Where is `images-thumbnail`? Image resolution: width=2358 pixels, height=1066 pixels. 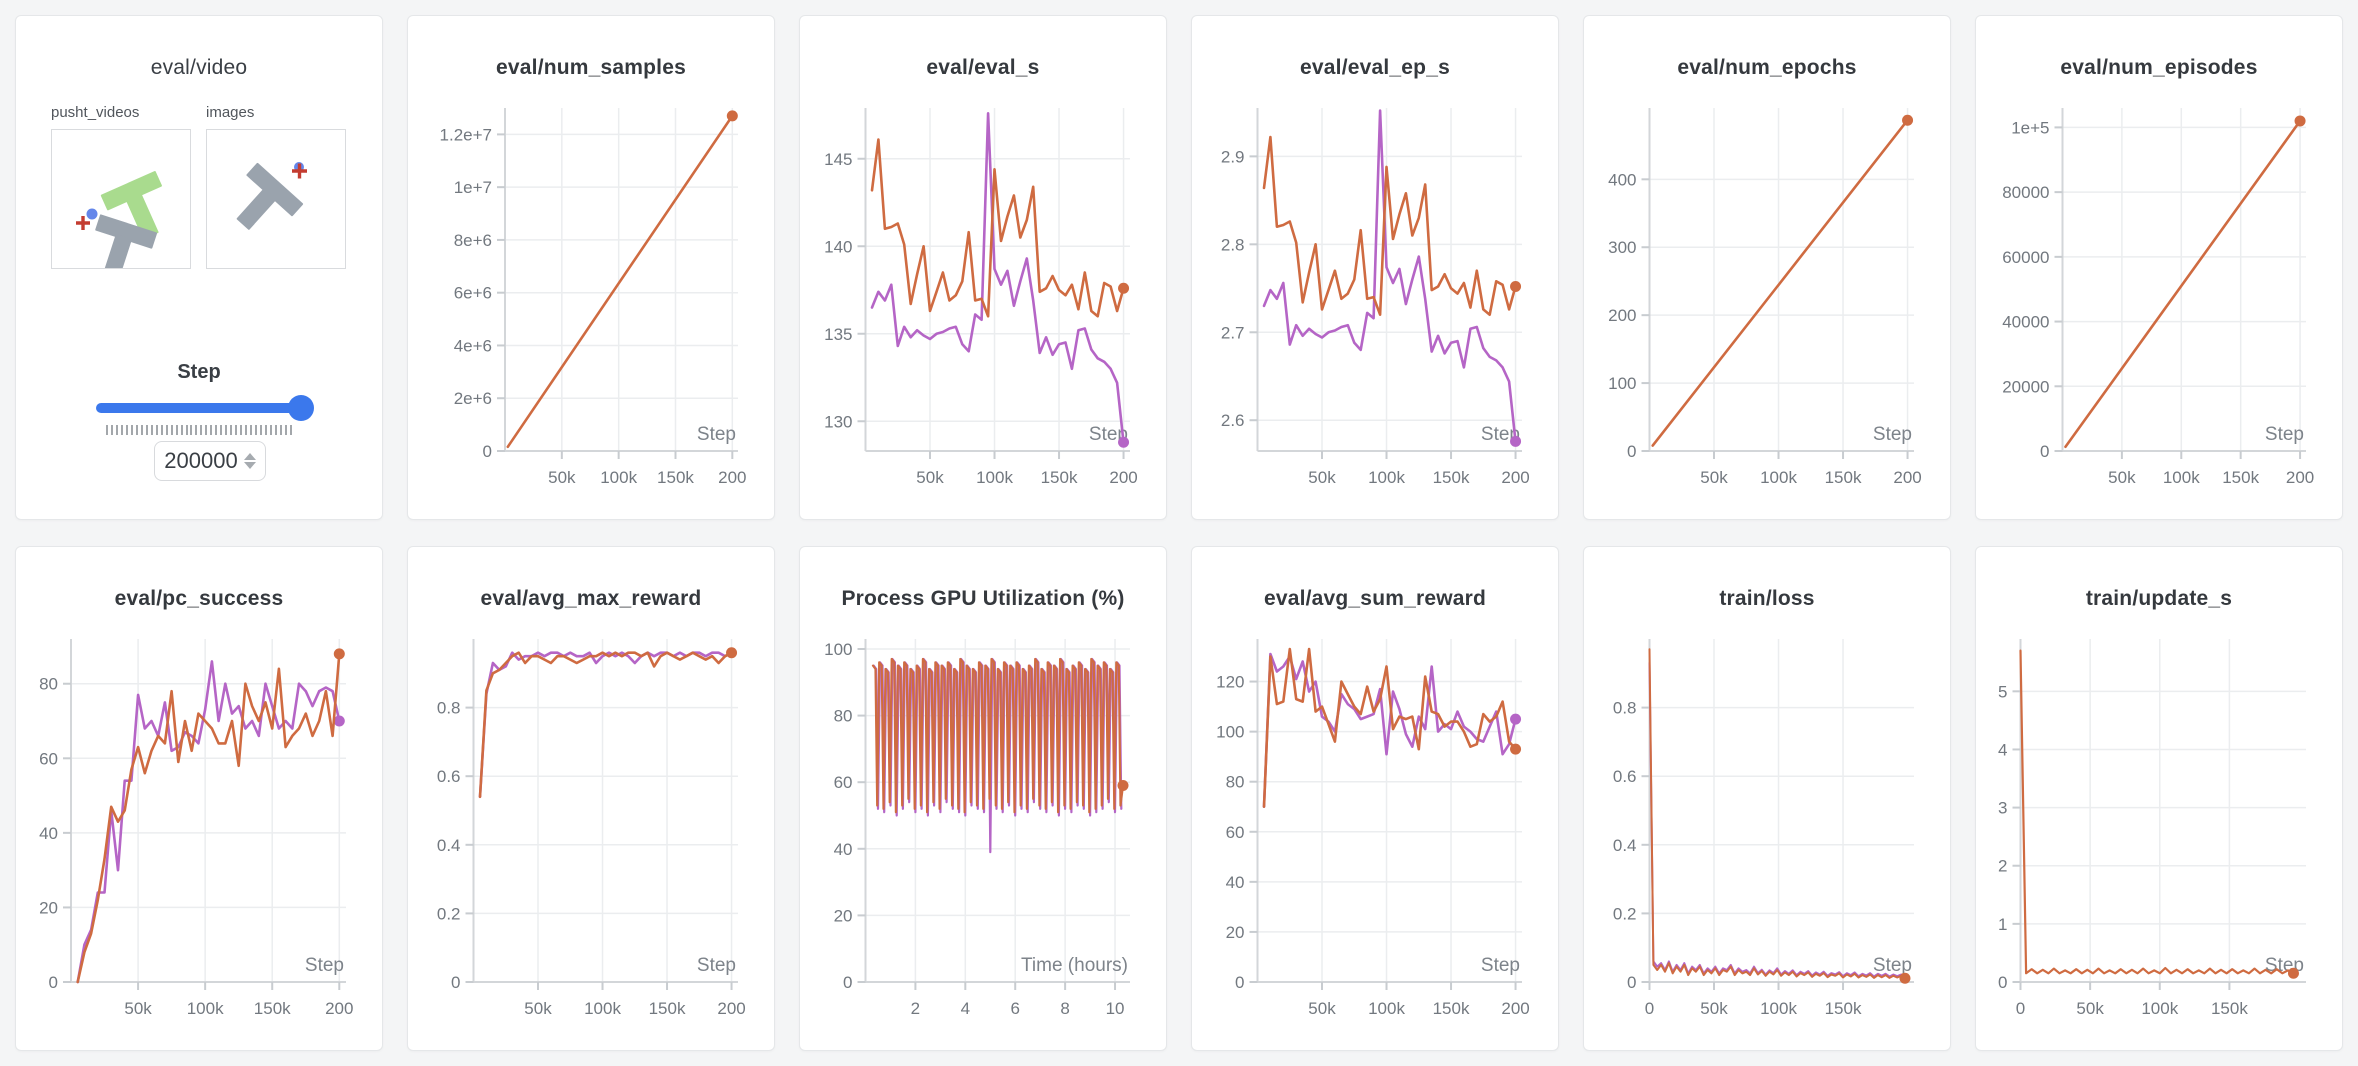
images-thumbnail is located at coordinates (276, 199).